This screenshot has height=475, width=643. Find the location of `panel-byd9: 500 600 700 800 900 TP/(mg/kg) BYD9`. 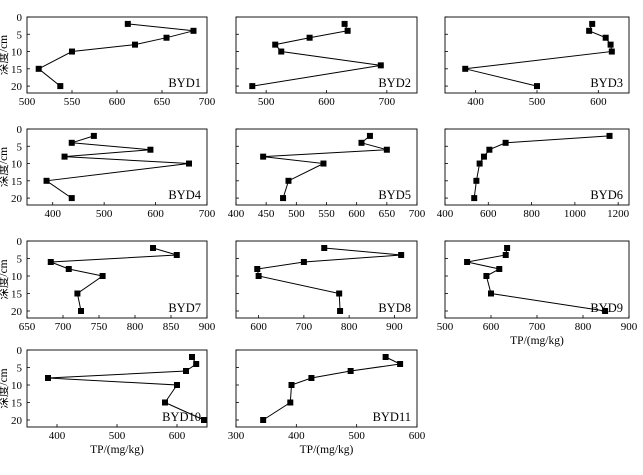

panel-byd9: 500 600 700 800 900 TP/(mg/kg) BYD9 is located at coordinates (537, 293).